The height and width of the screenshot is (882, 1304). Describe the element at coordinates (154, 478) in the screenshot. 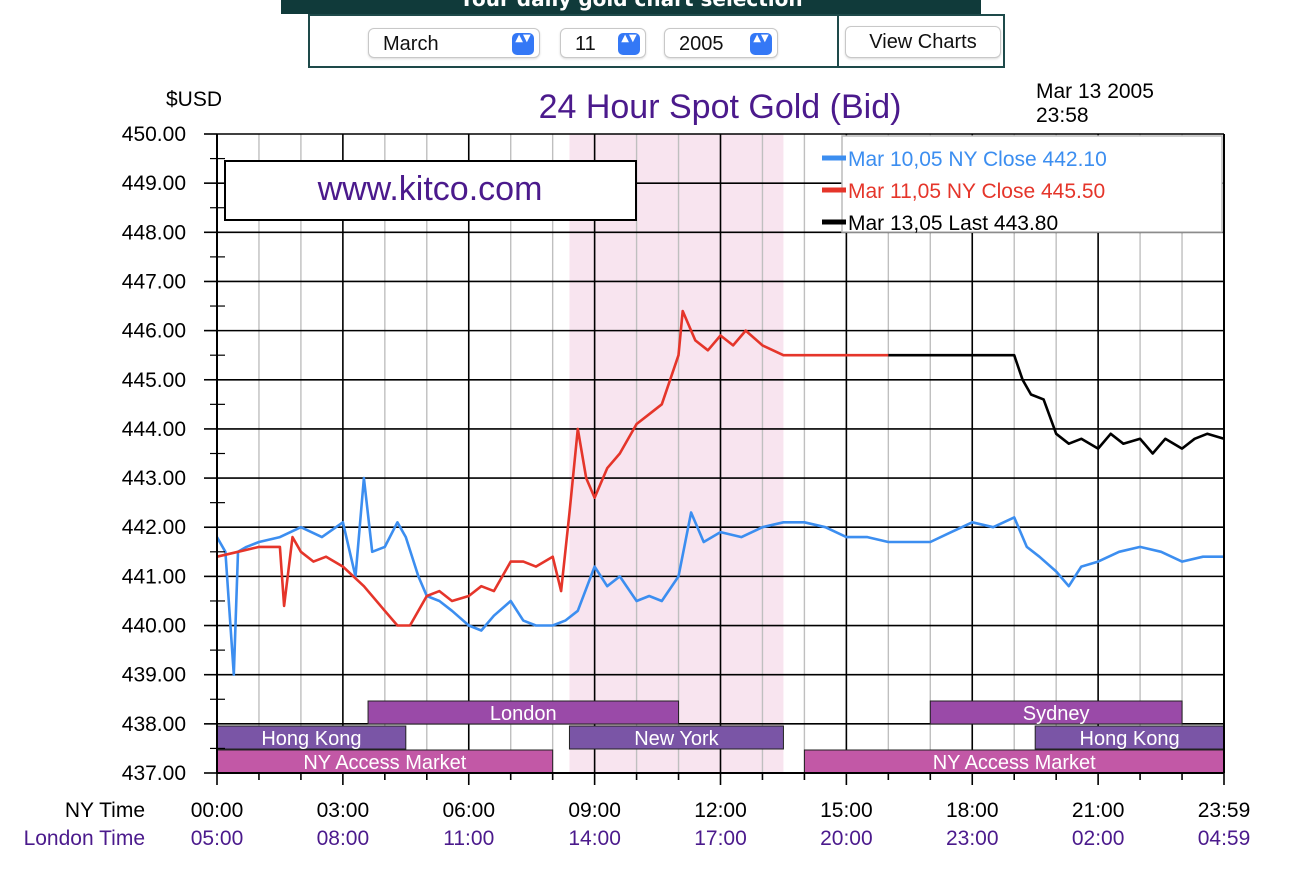

I see `y-tick-label: 443.00` at that location.